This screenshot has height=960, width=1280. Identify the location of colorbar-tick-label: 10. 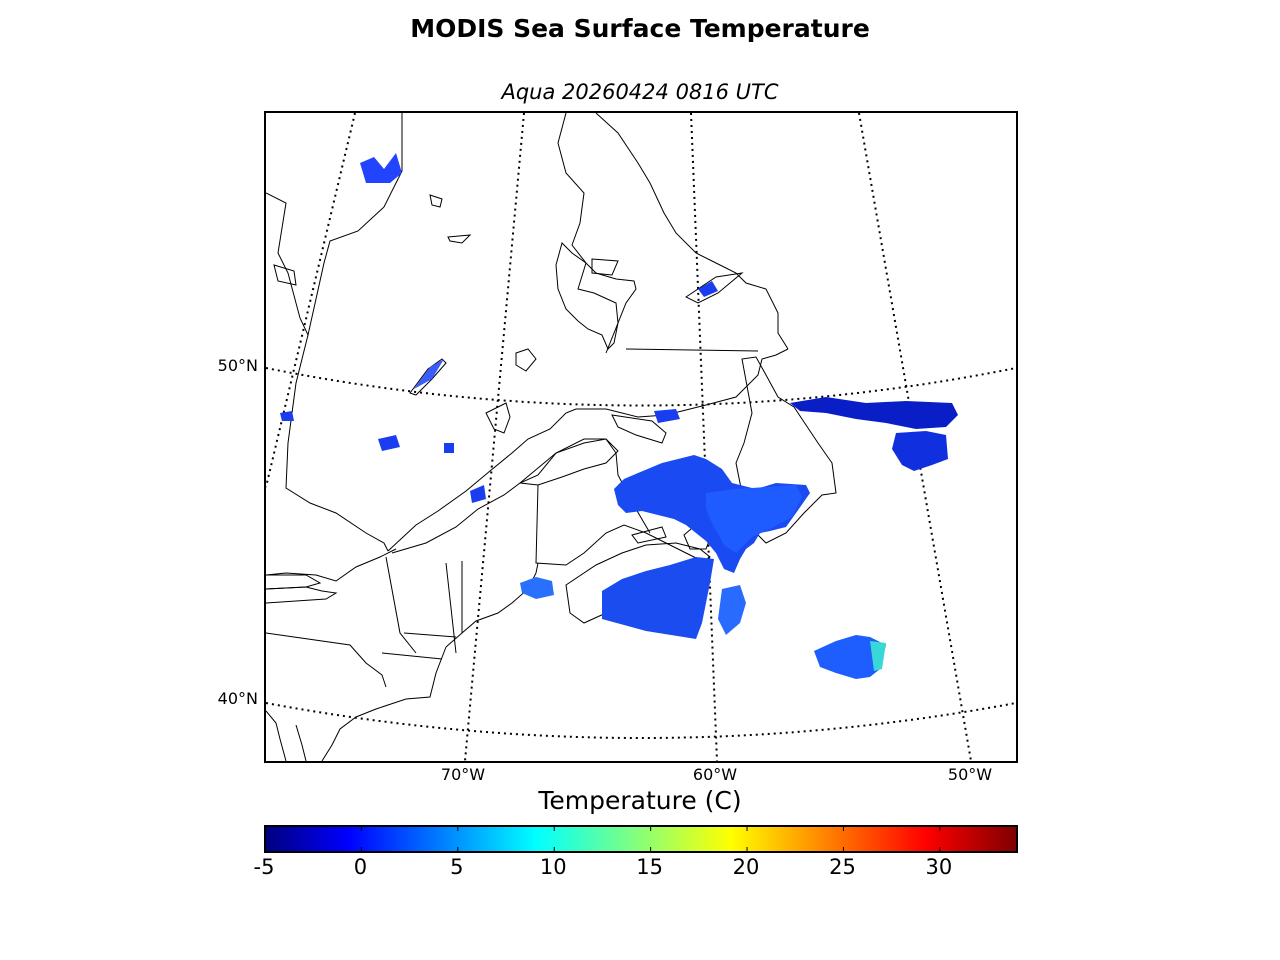
(553, 867).